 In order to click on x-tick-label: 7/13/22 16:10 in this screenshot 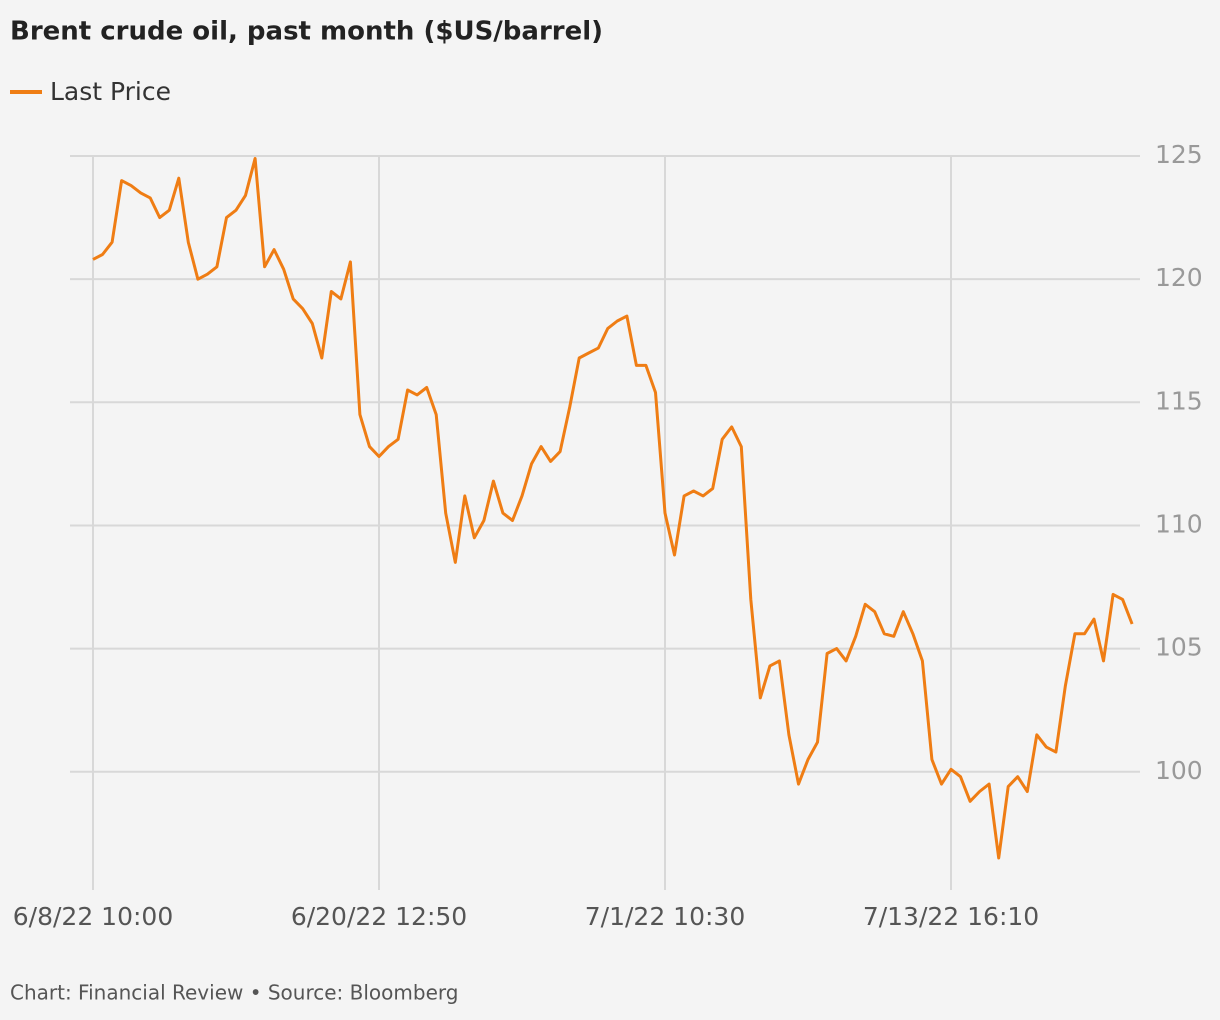, I will do `click(951, 916)`.